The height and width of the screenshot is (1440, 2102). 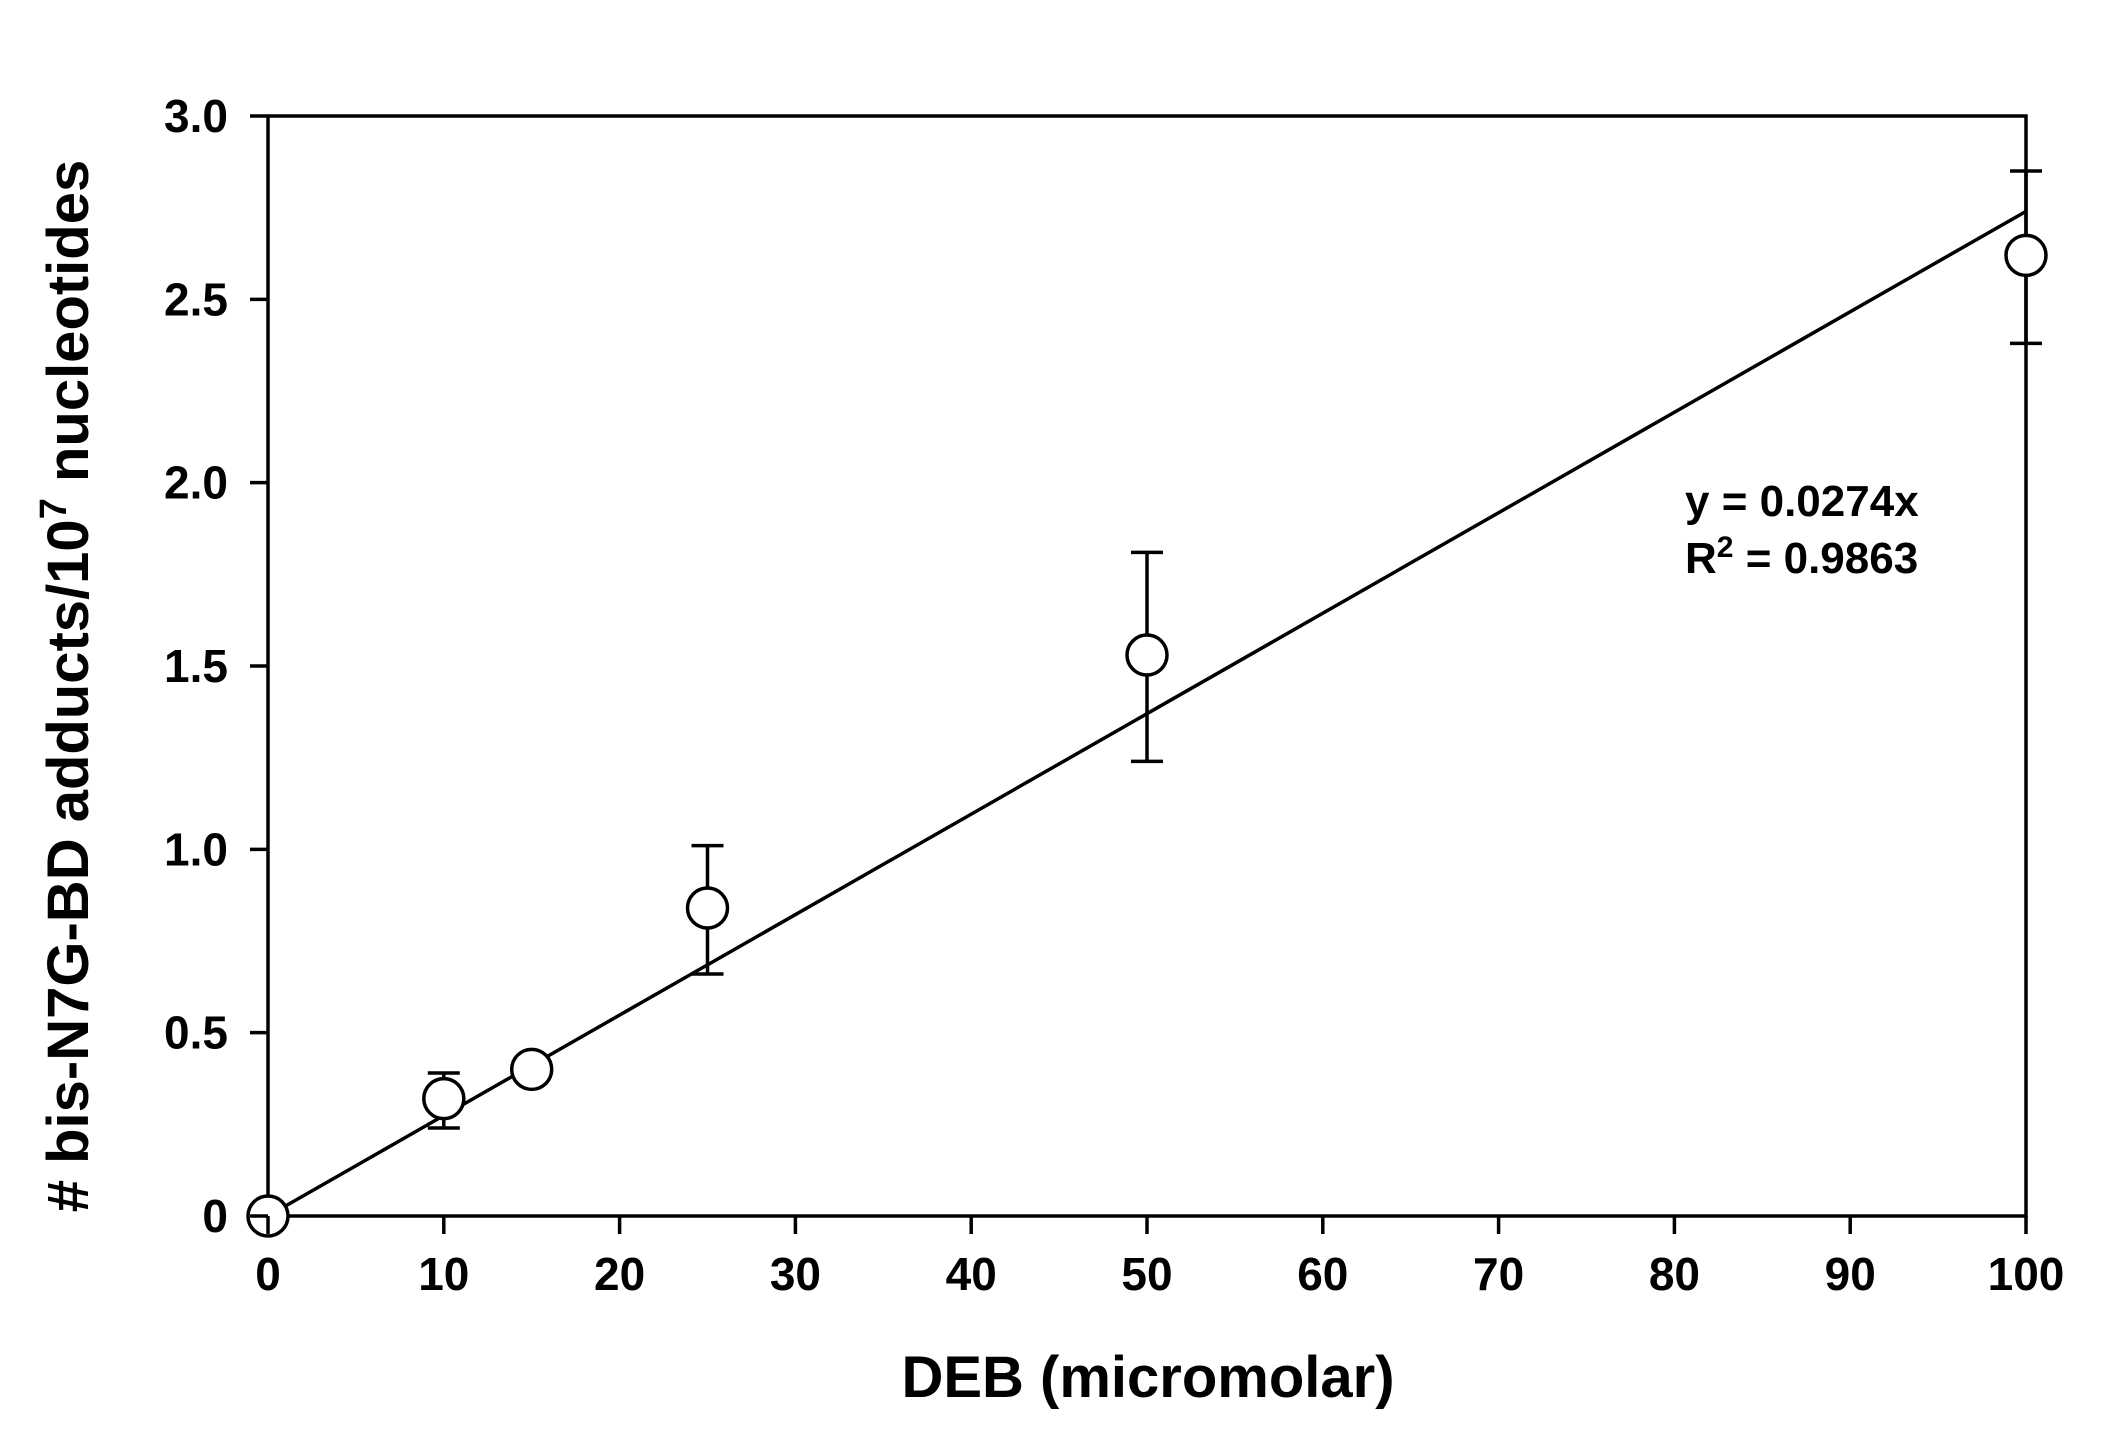 What do you see at coordinates (619, 1274) in the screenshot?
I see `x-tick-label: 20` at bounding box center [619, 1274].